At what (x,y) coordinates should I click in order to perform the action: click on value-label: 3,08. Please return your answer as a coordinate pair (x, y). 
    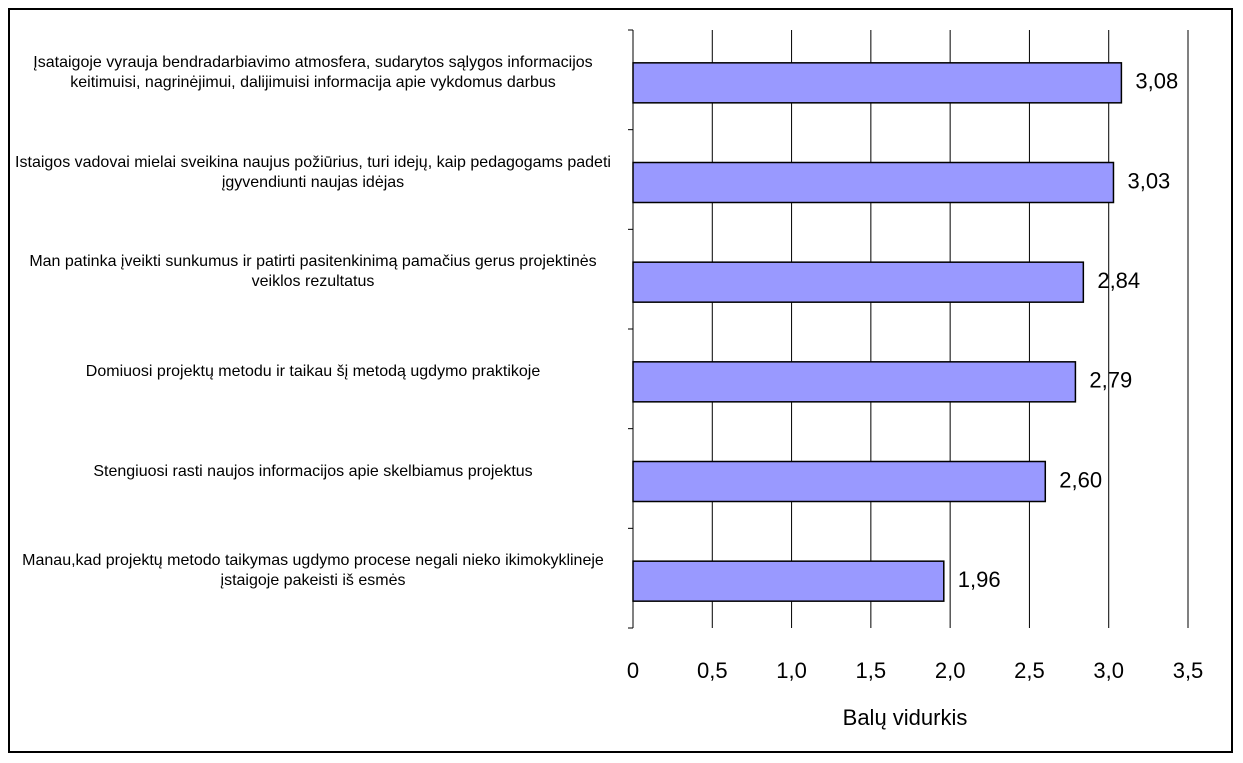
    Looking at the image, I should click on (1156, 81).